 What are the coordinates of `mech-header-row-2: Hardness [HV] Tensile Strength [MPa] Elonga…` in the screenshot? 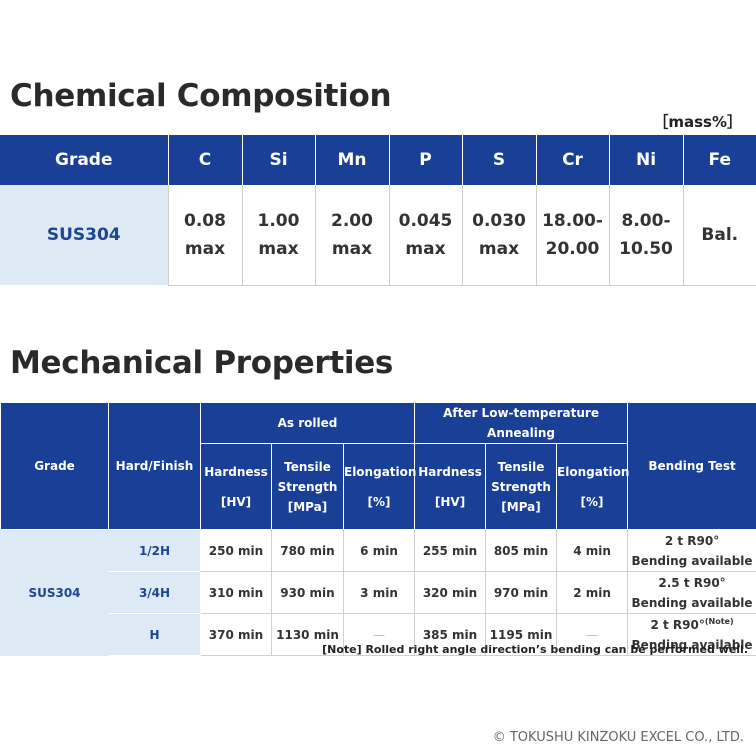 It's located at (378, 486).